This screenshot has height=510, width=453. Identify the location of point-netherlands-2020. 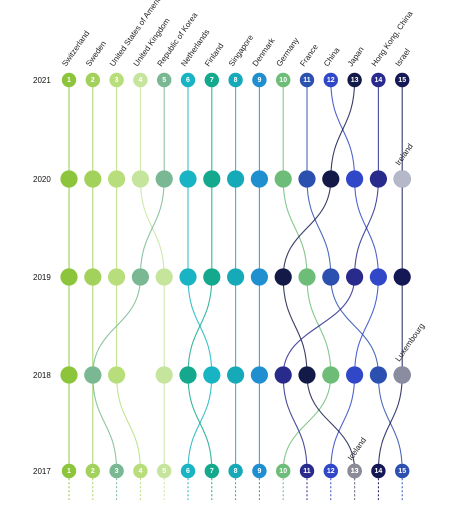
(188, 179).